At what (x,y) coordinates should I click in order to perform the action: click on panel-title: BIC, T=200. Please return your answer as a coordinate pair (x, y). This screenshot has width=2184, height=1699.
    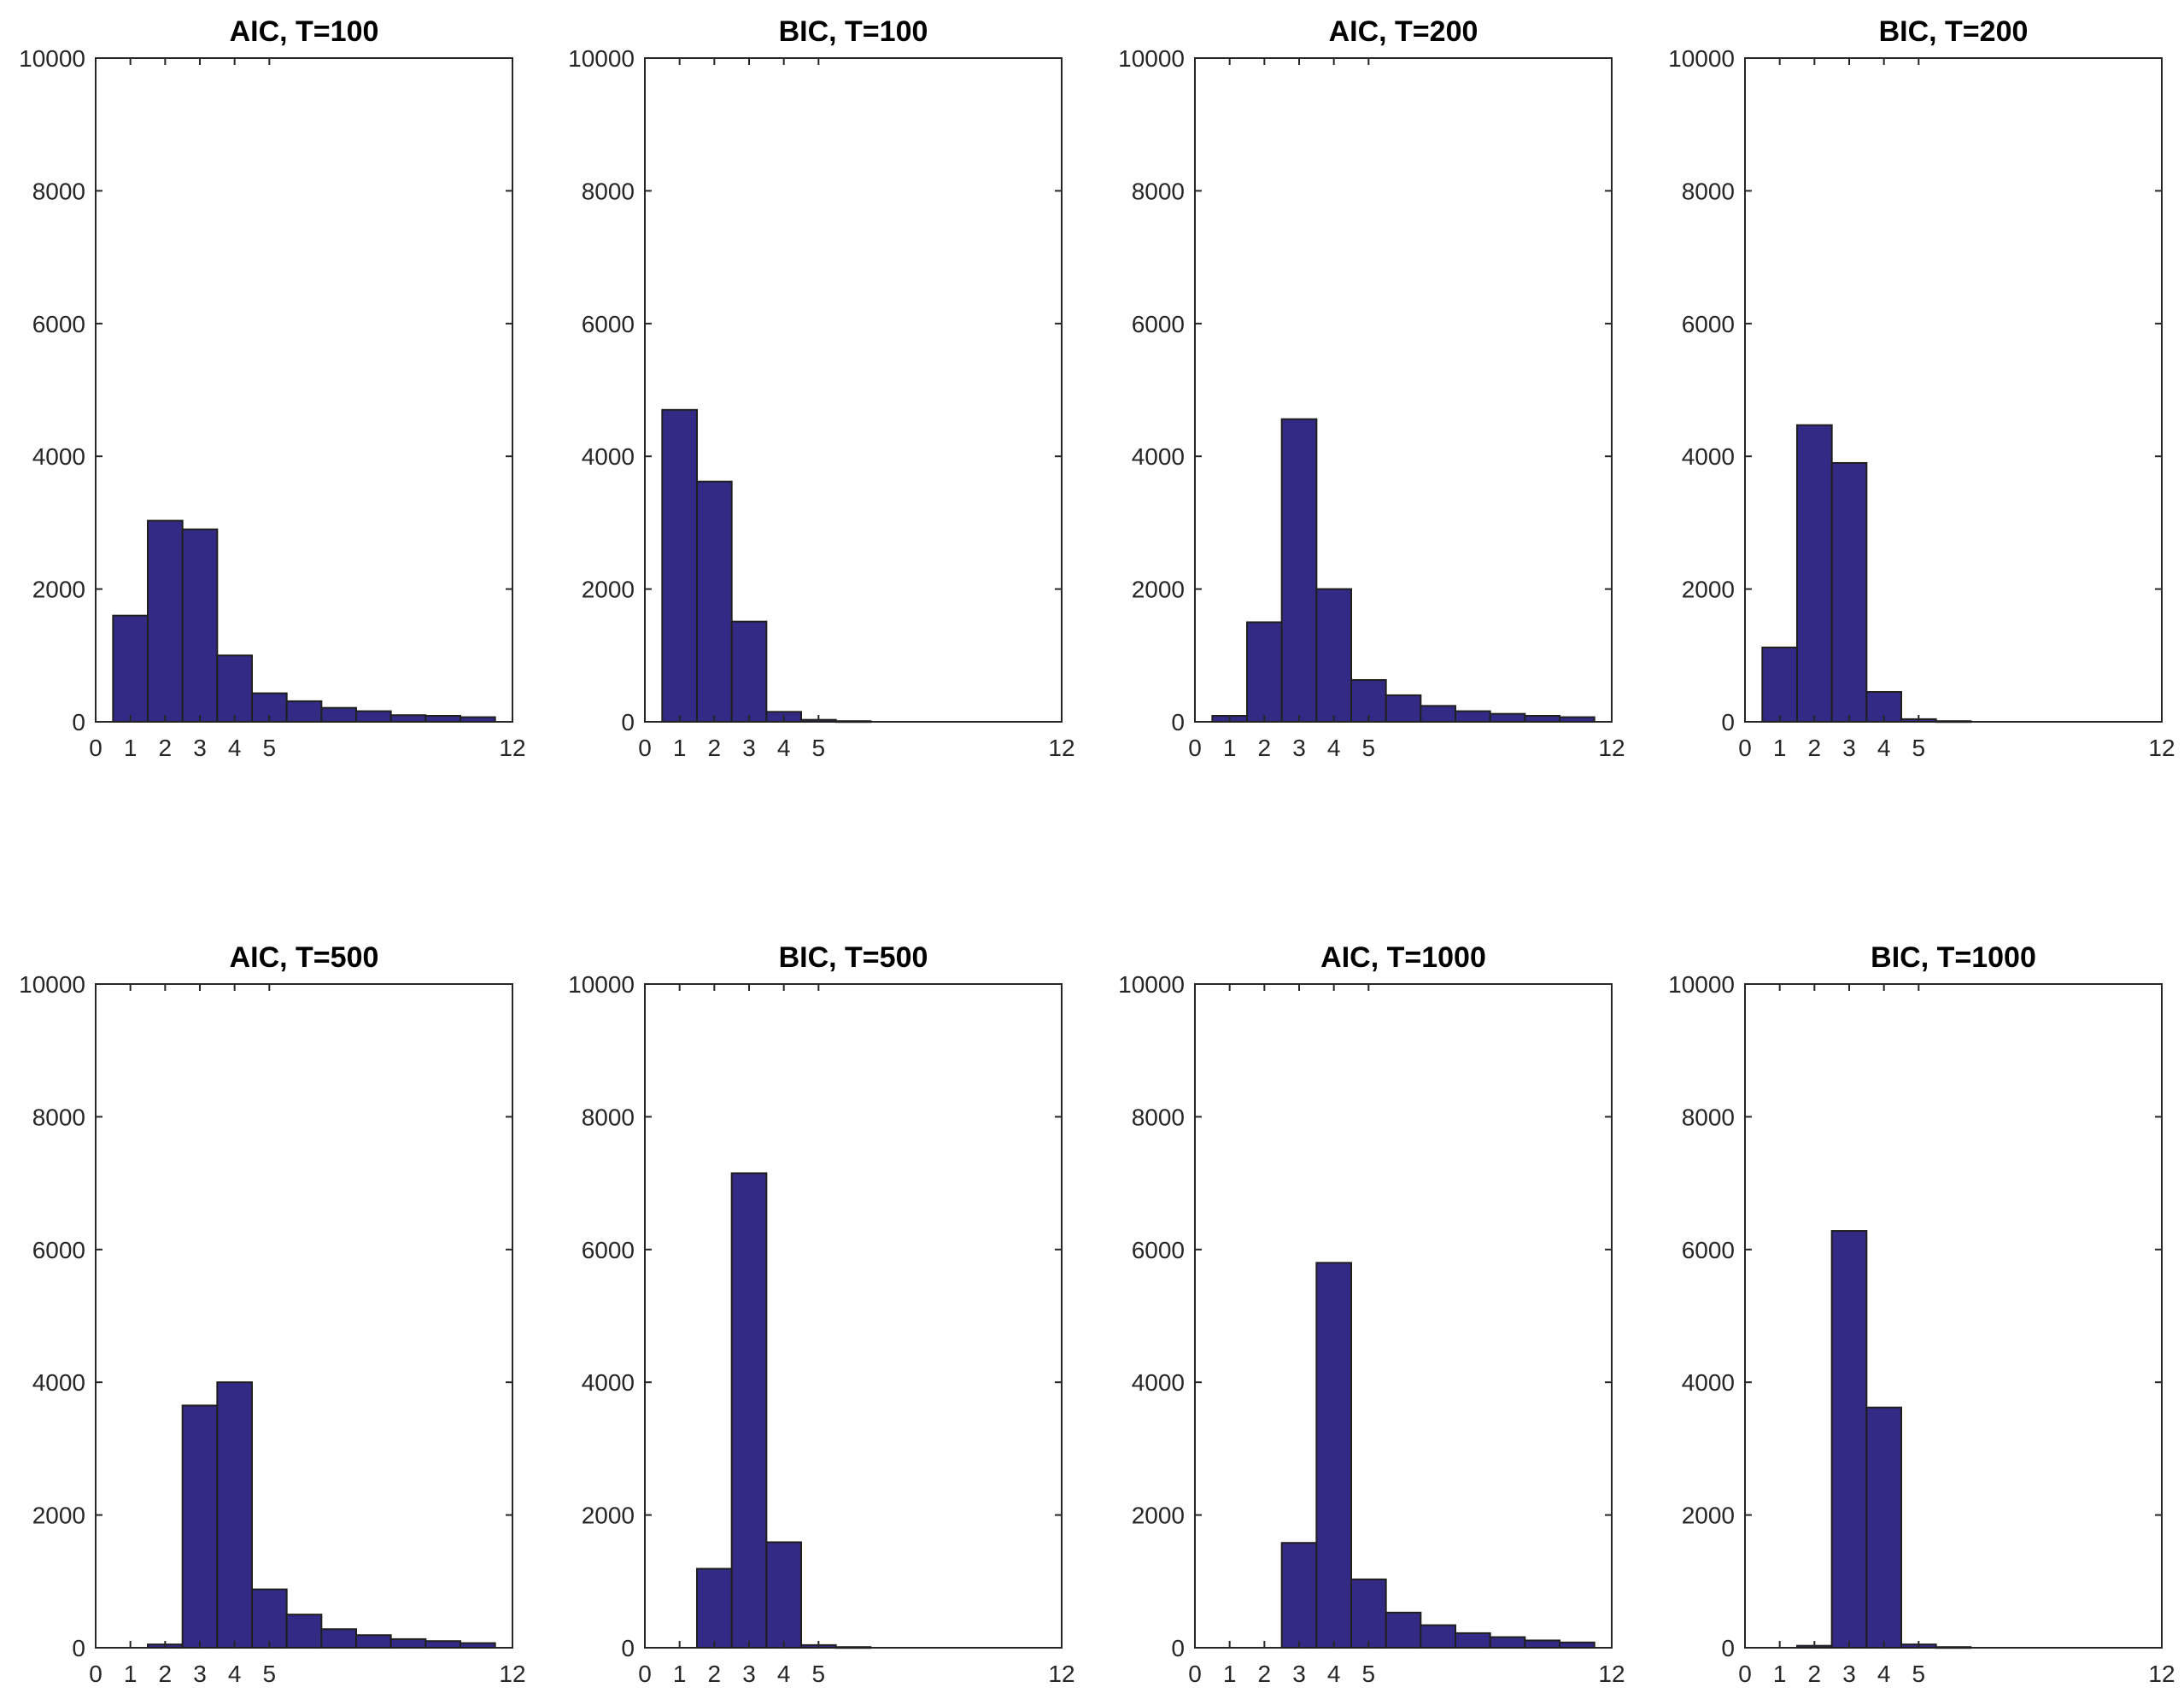
    Looking at the image, I should click on (1954, 31).